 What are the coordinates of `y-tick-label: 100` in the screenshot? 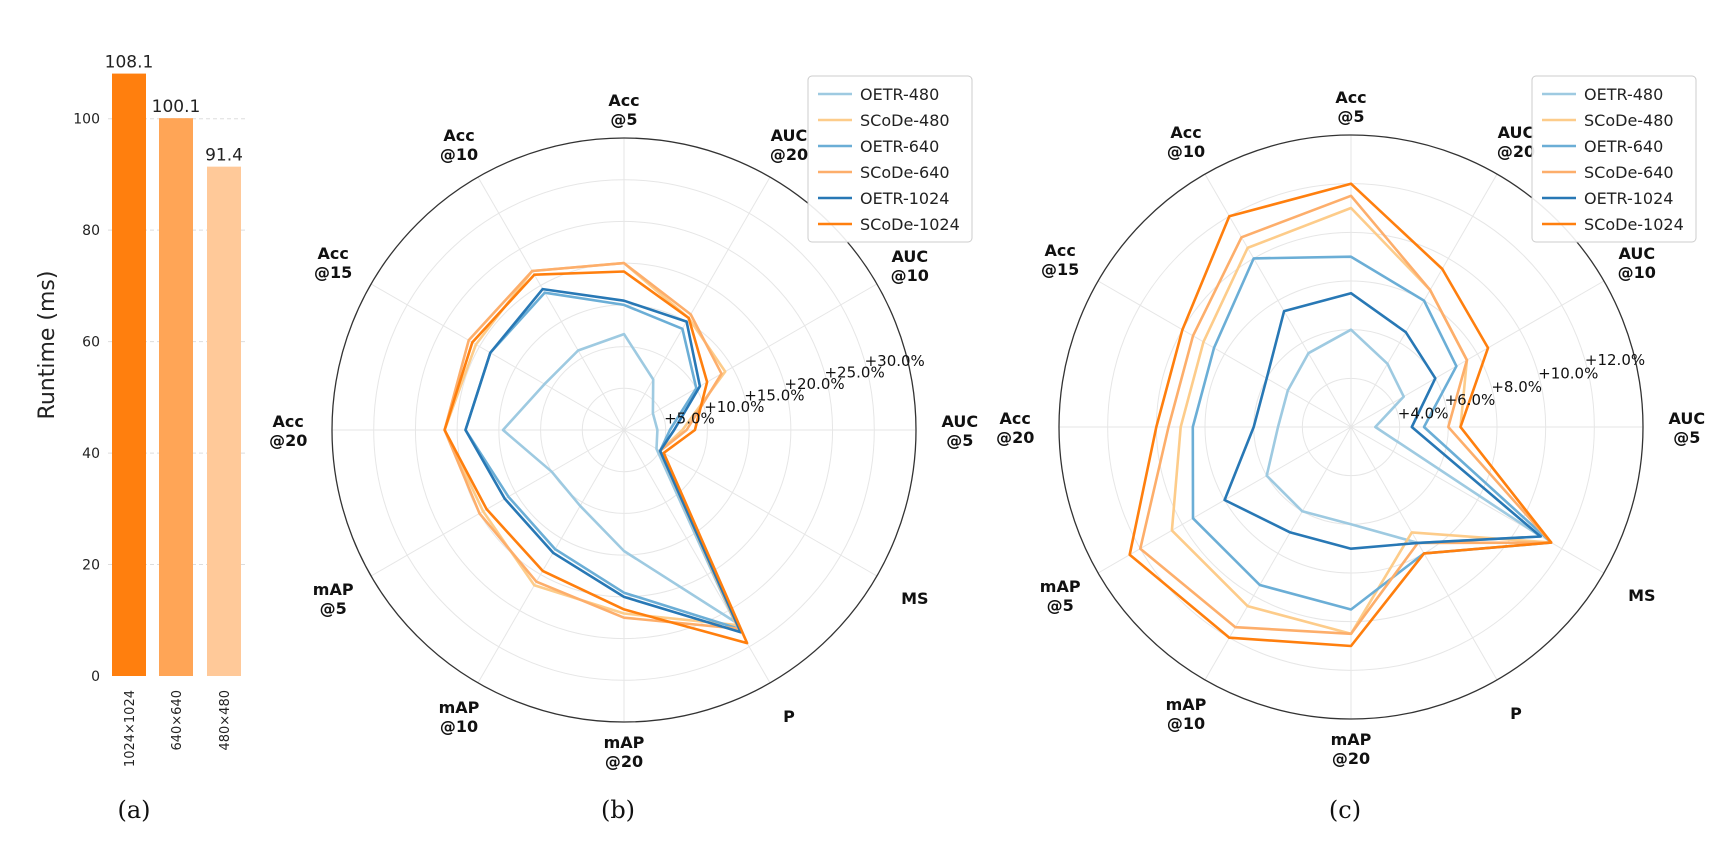 It's located at (86, 120).